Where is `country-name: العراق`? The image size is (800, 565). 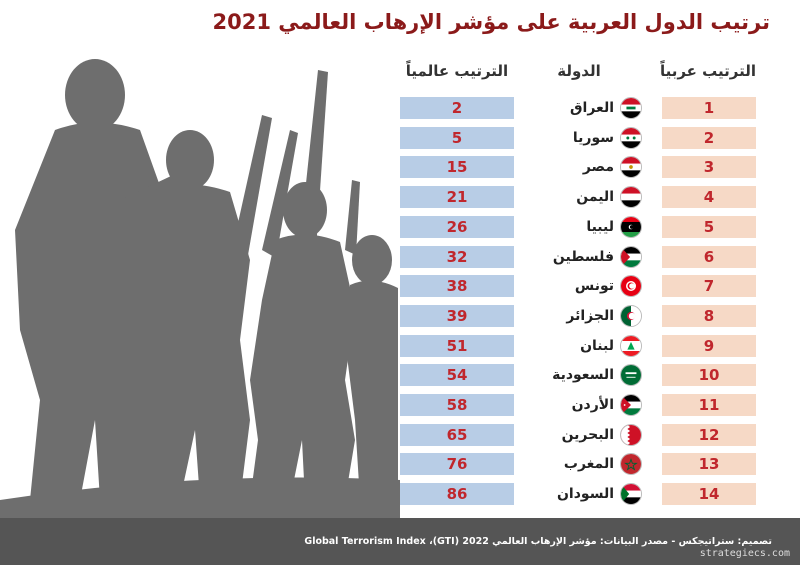
country-name: العراق is located at coordinates (592, 108).